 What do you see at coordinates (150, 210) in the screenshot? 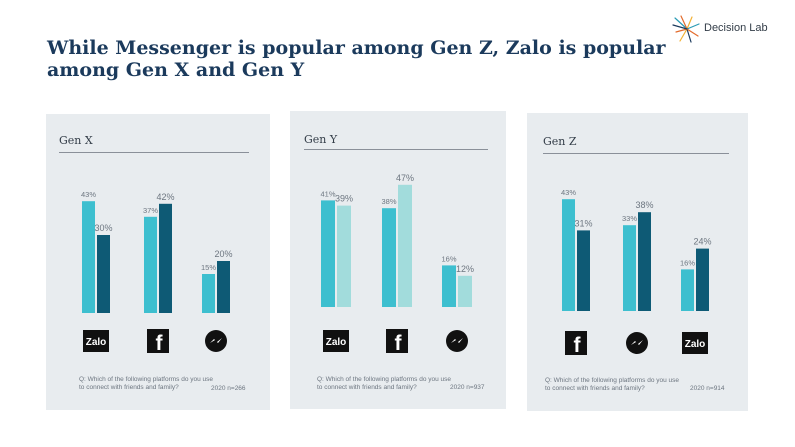
I see `data-label: 37%` at bounding box center [150, 210].